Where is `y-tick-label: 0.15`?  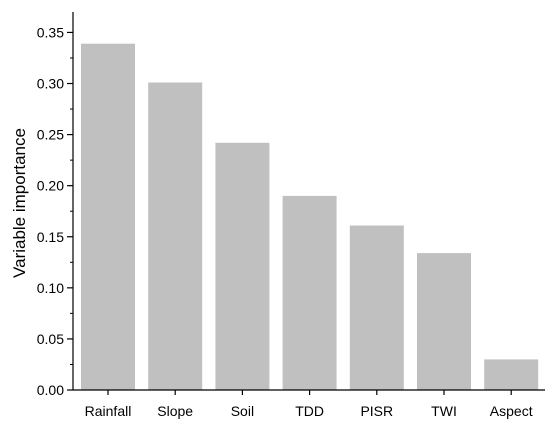 y-tick-label: 0.15 is located at coordinates (50, 237).